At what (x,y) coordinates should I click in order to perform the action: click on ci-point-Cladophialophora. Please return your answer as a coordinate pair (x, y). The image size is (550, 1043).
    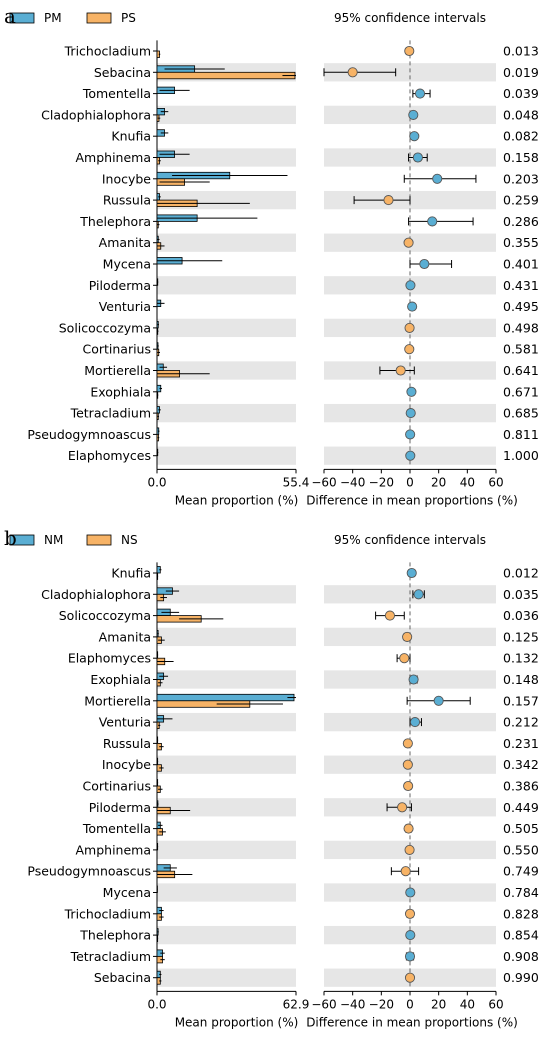
    Looking at the image, I should click on (413, 114).